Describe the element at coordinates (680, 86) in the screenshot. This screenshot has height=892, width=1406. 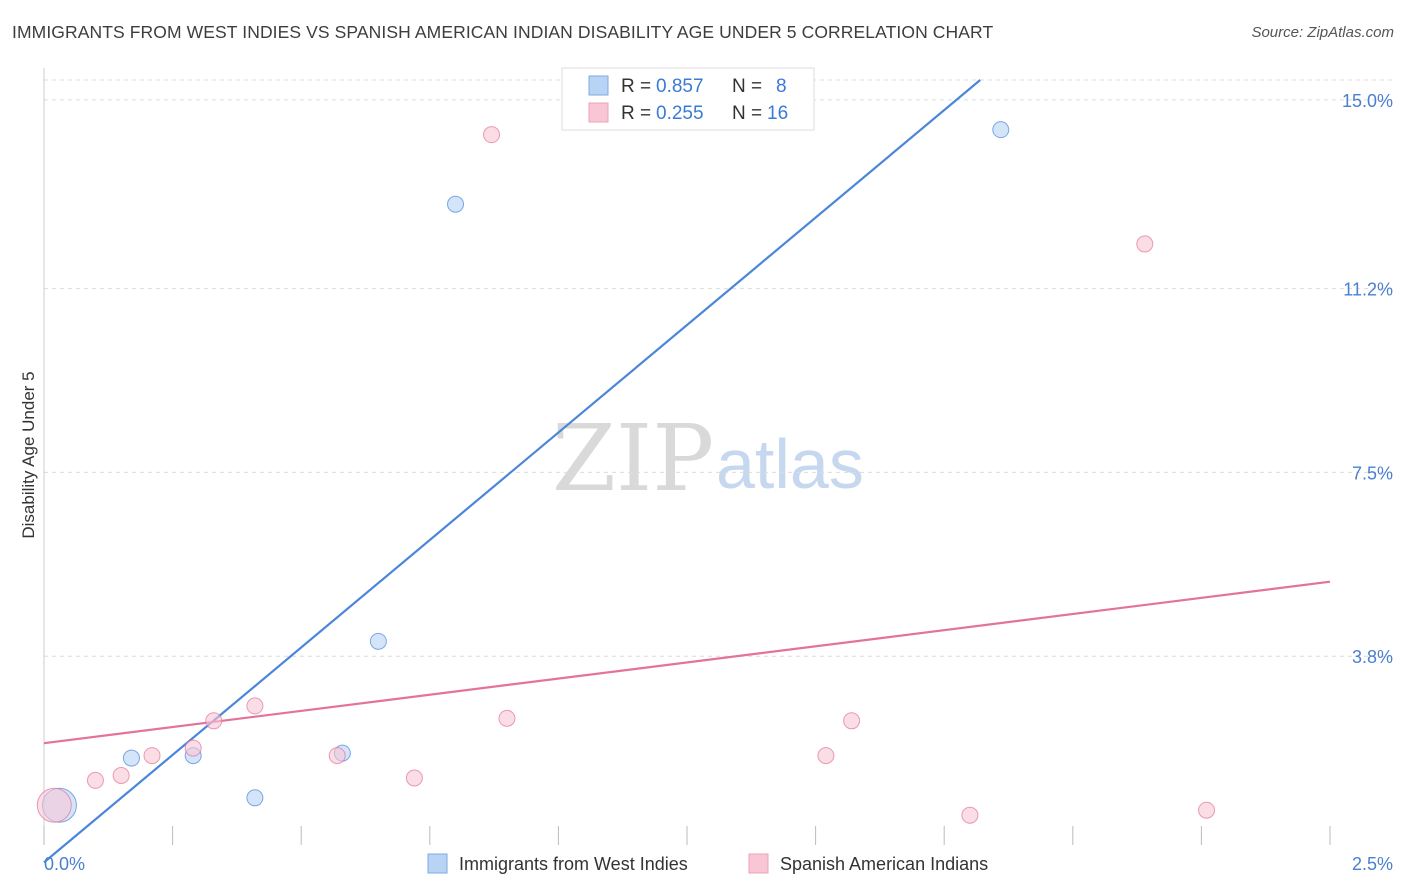
I see `legend-r-value-1: 0.857` at that location.